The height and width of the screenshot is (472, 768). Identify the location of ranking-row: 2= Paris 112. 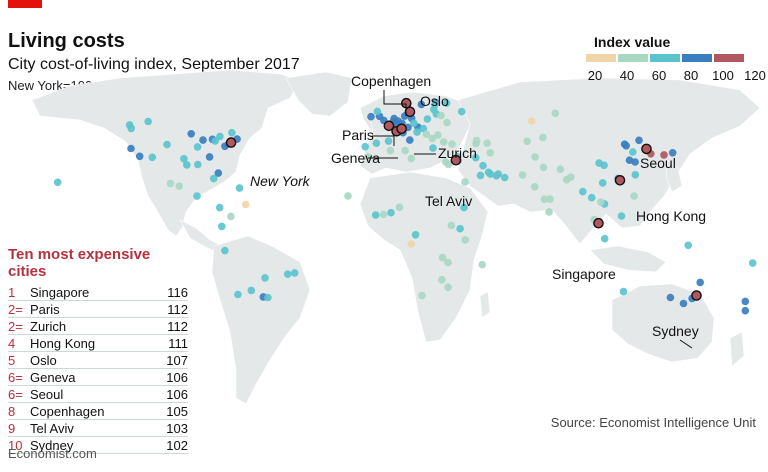
(98, 309).